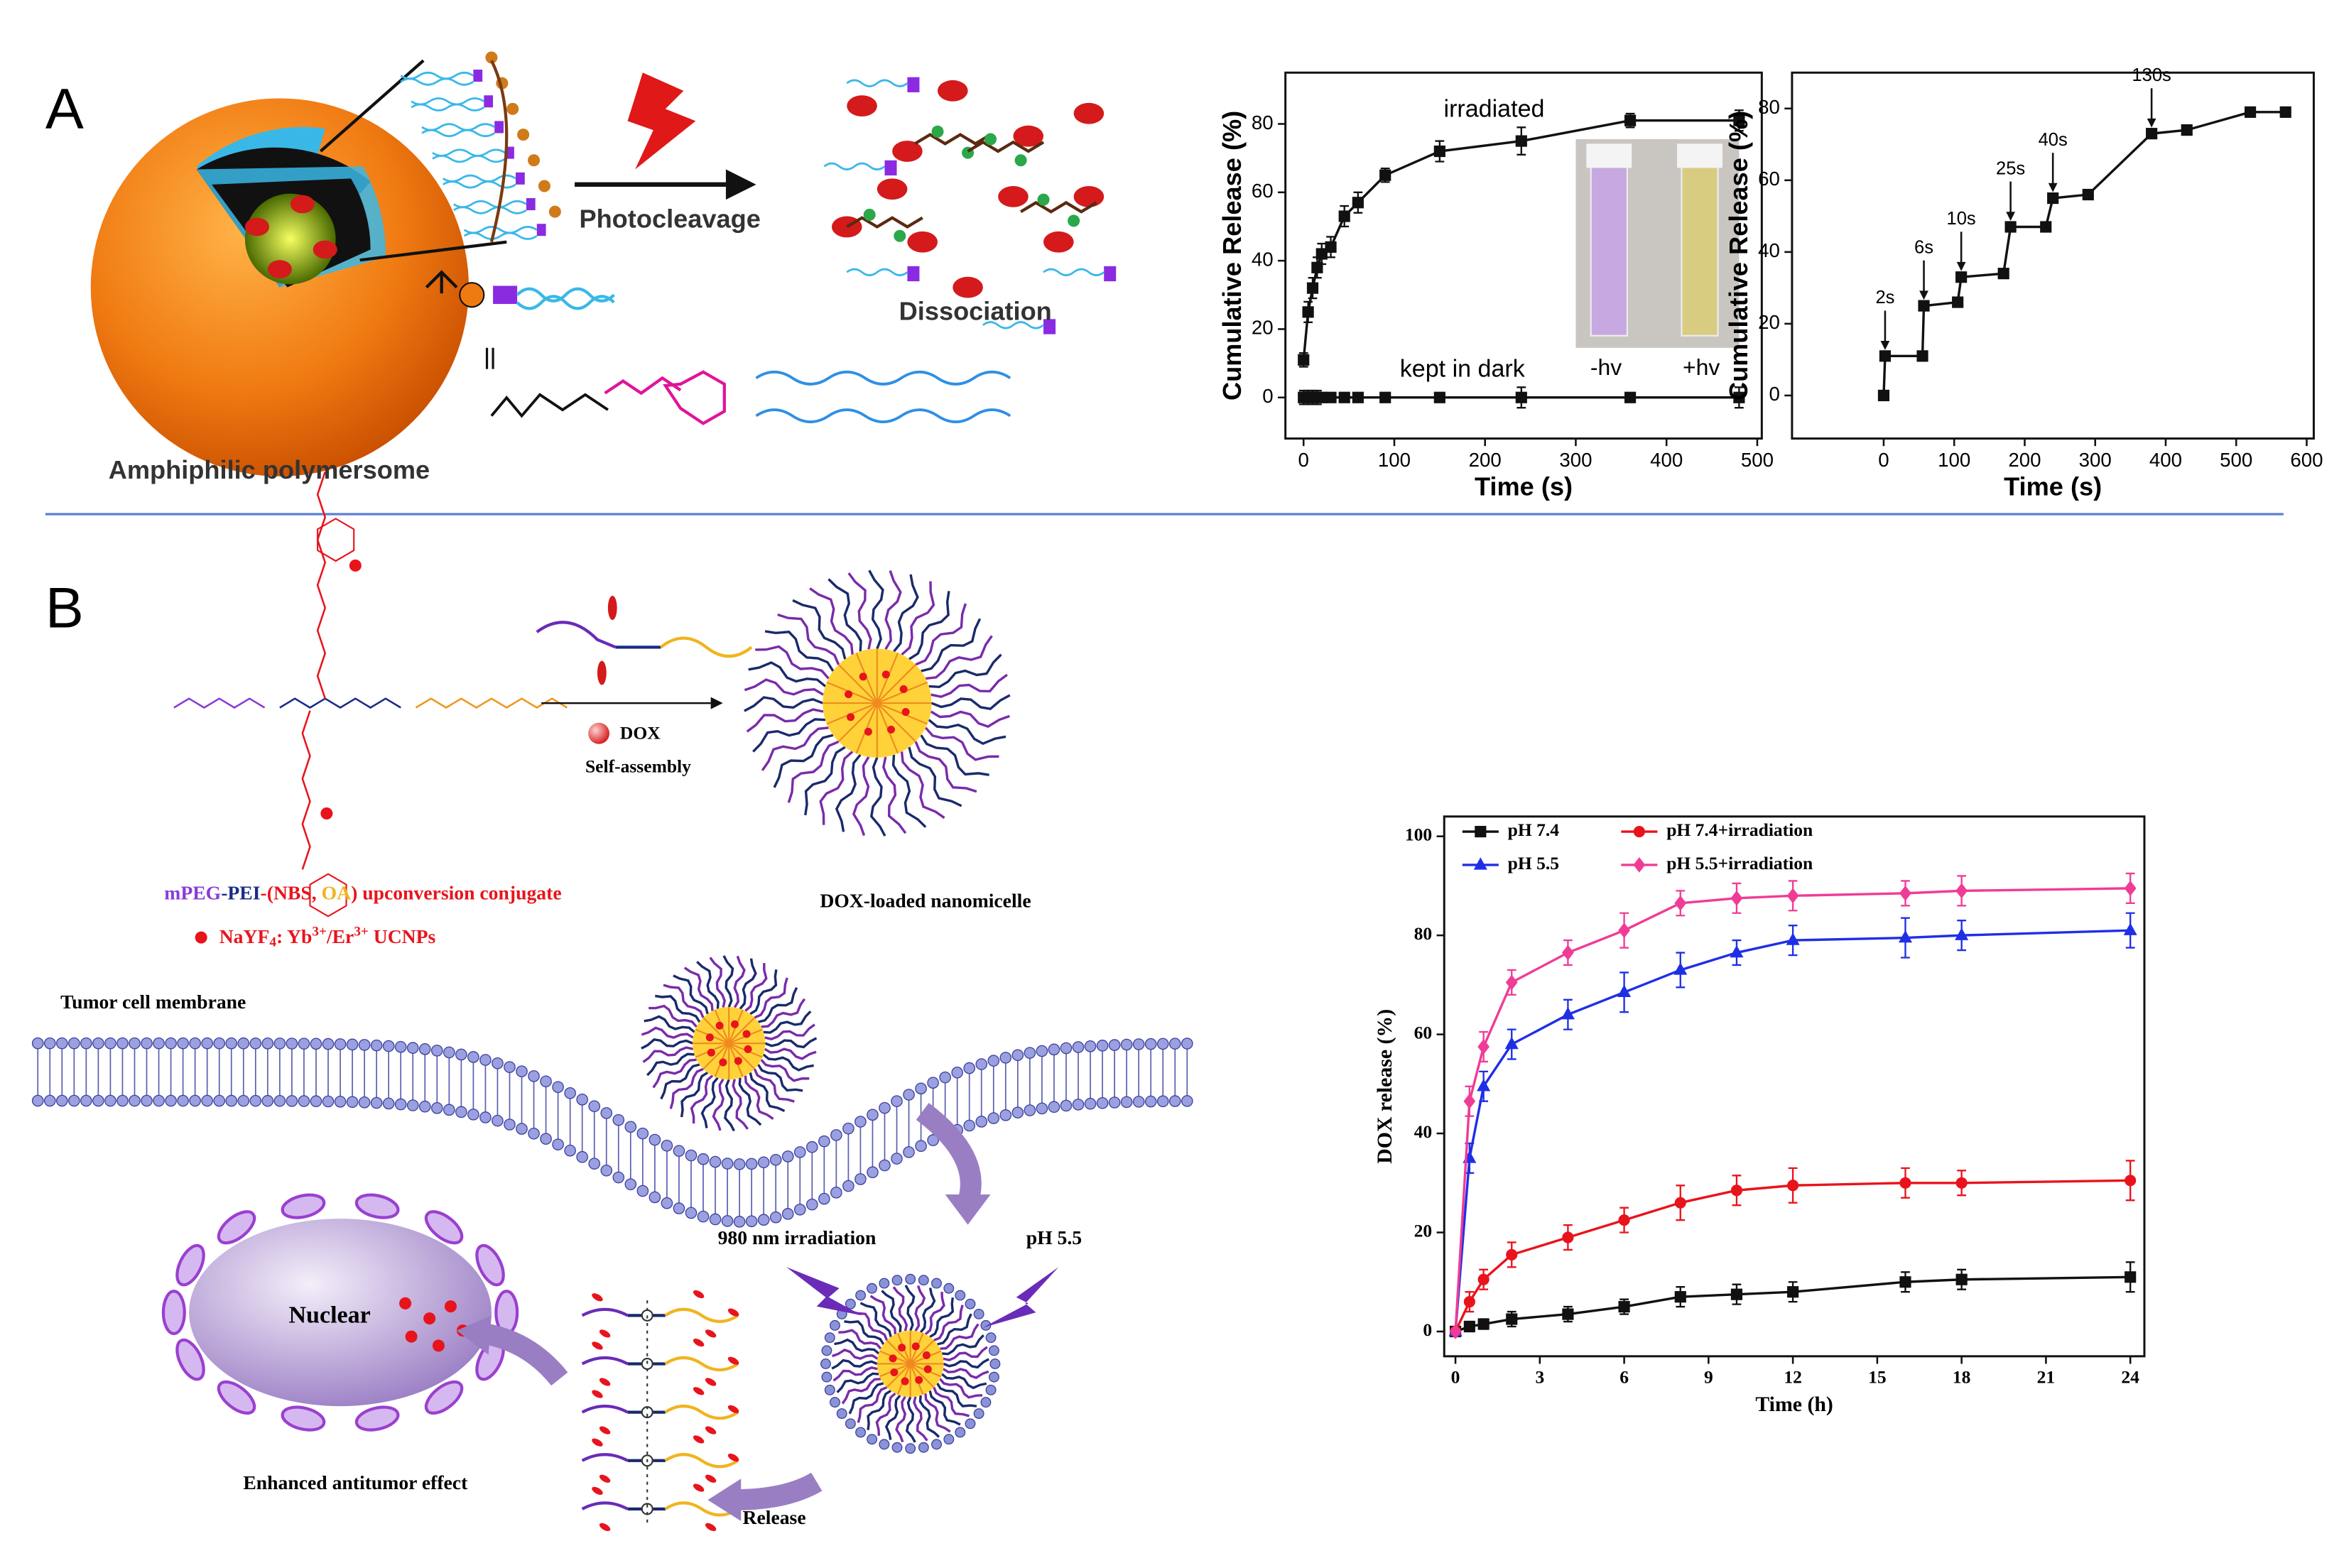 This screenshot has width=2344, height=1568. What do you see at coordinates (340, 703) in the screenshot?
I see `pei` at bounding box center [340, 703].